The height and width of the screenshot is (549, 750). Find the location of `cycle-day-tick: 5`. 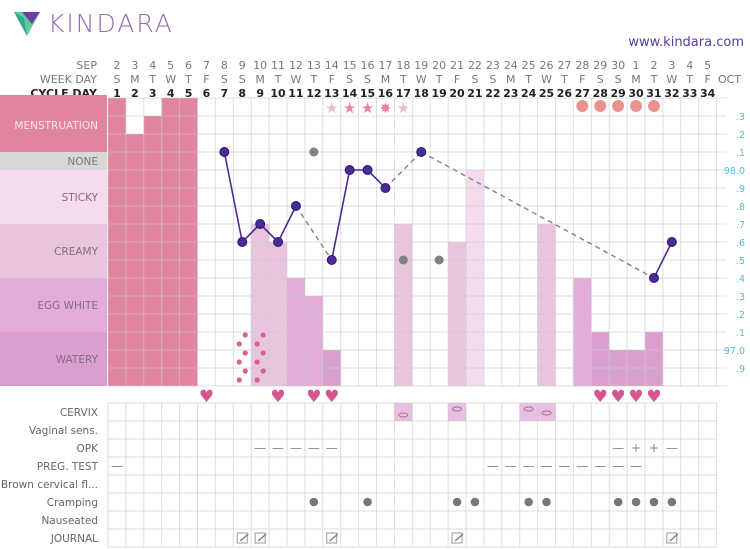

cycle-day-tick: 5 is located at coordinates (189, 93).